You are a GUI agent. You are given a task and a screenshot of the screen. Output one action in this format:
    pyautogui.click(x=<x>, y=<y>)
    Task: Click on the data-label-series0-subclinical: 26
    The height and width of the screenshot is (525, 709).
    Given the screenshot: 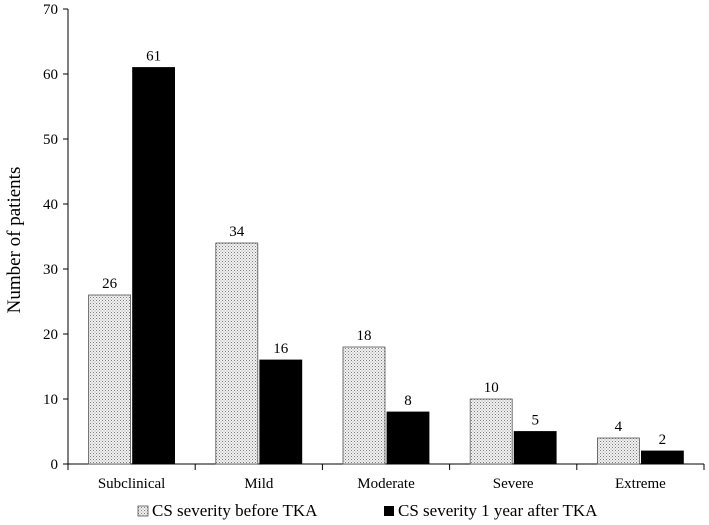 What is the action you would take?
    pyautogui.click(x=110, y=284)
    